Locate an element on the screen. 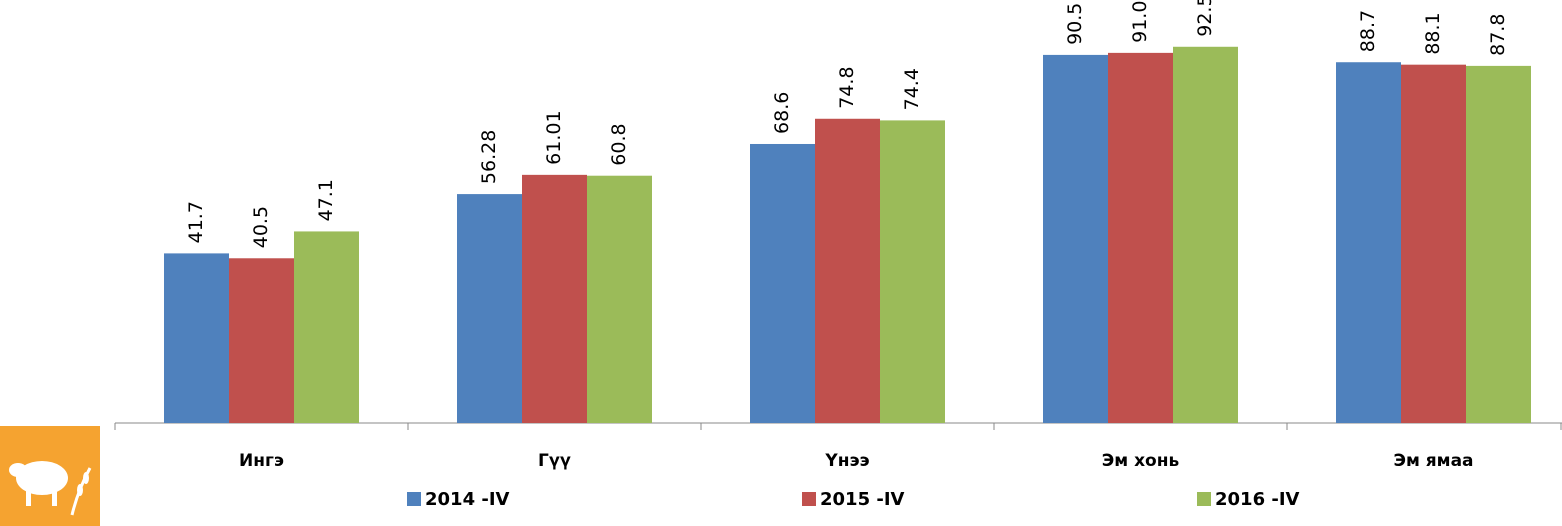  data-label: 56.28 is located at coordinates (489, 157).